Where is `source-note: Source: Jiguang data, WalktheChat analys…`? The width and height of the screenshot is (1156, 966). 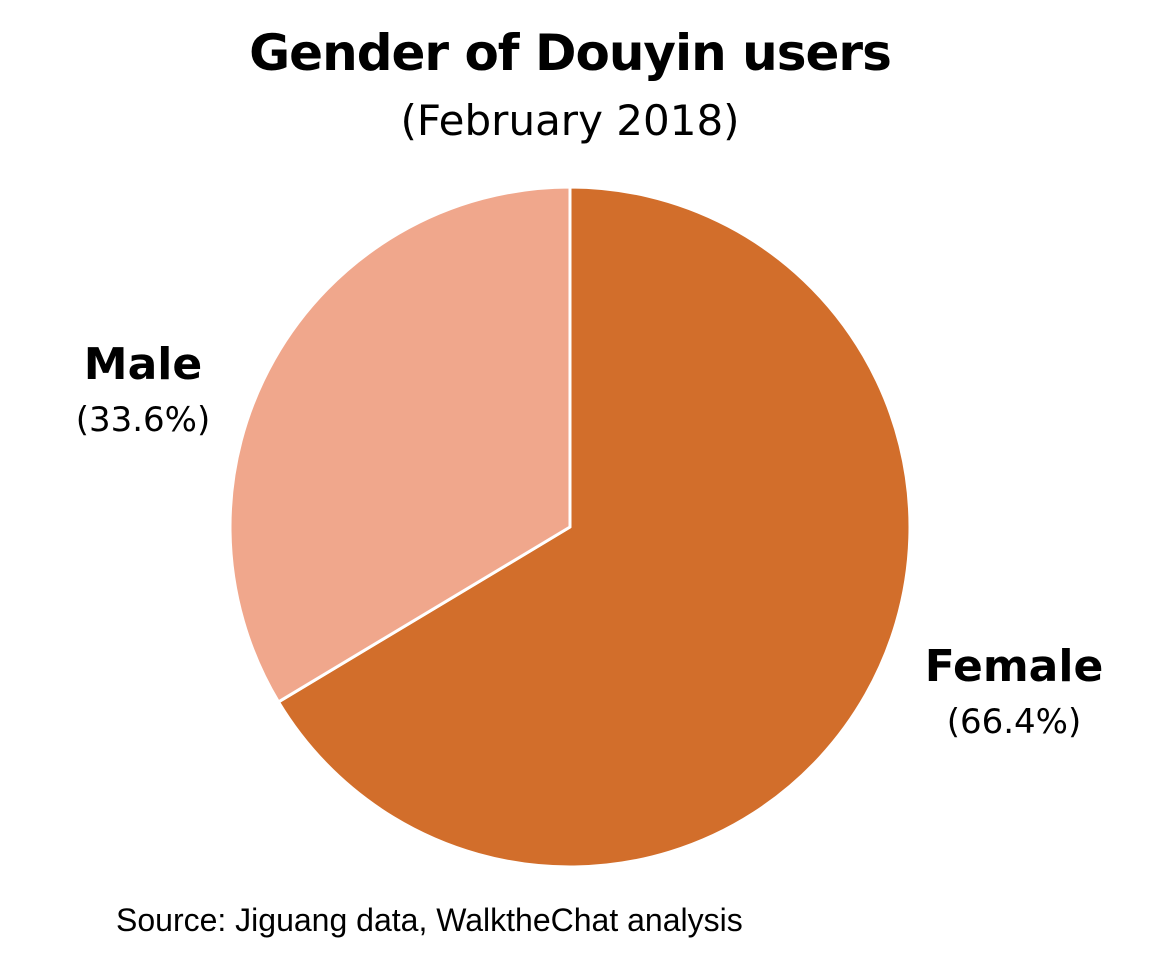
source-note: Source: Jiguang data, WalktheChat analys… is located at coordinates (429, 920).